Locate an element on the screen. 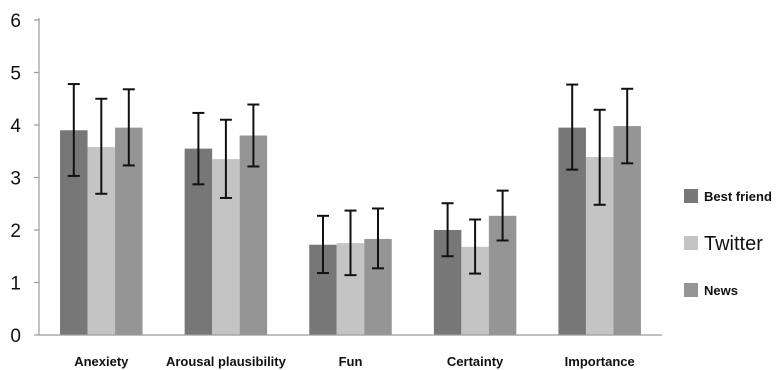  y-tick-label: 3 is located at coordinates (15, 179).